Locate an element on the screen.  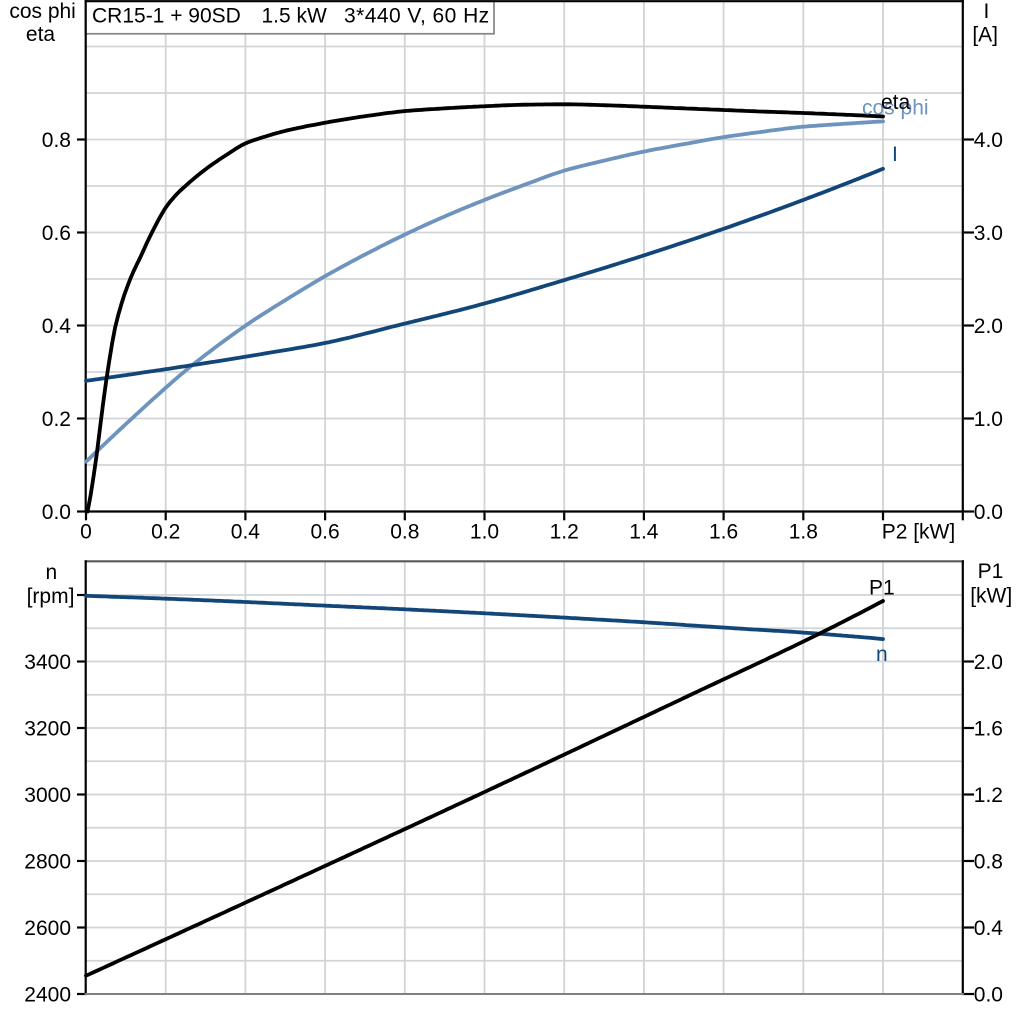
svg-text: 0 is located at coordinates (86, 532).